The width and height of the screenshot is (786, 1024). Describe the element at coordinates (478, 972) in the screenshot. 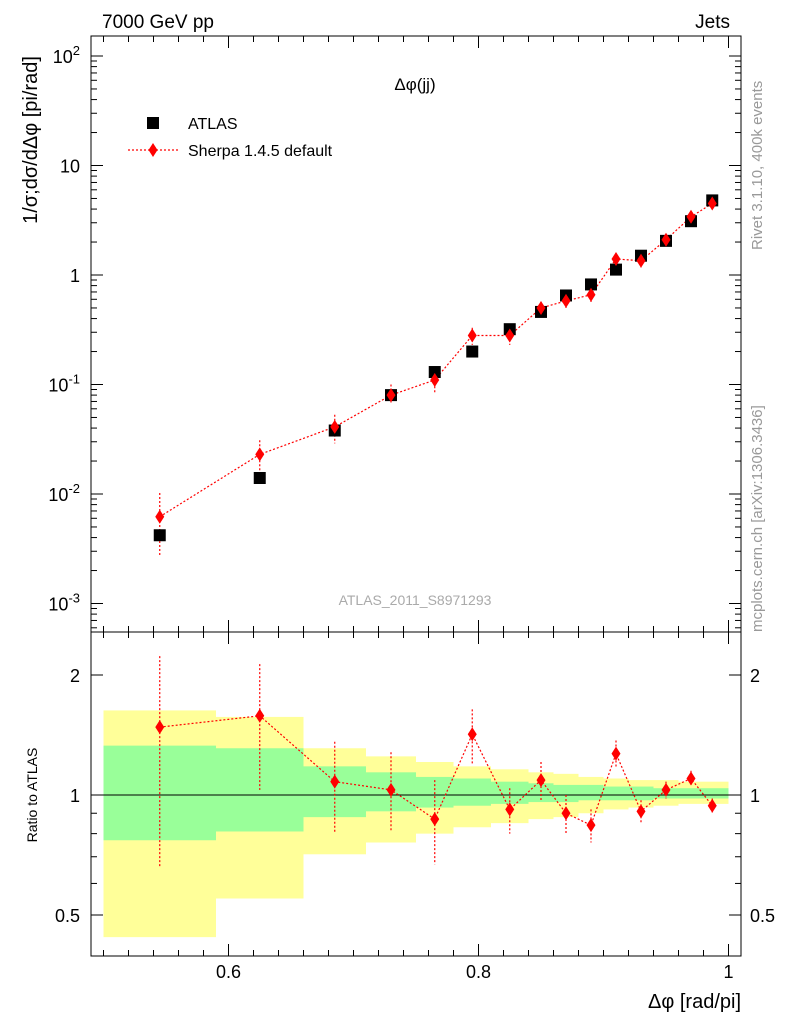

I see `x-tick-label: 0.8` at that location.